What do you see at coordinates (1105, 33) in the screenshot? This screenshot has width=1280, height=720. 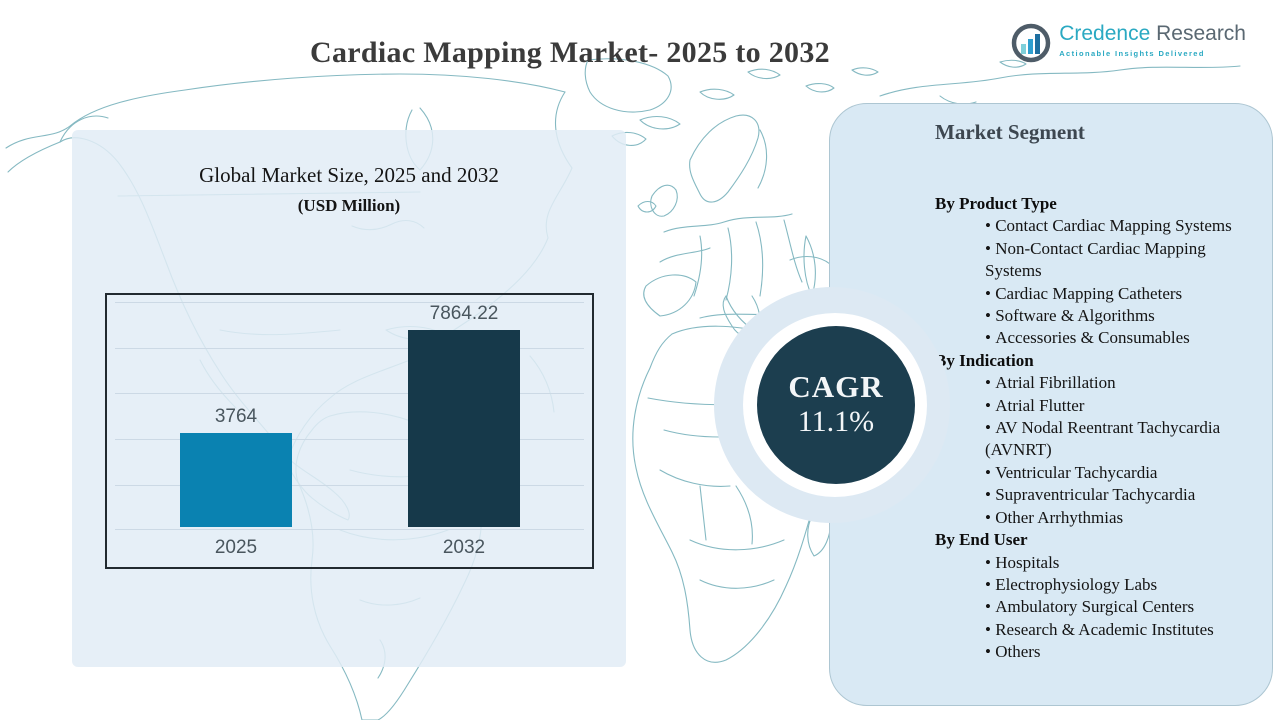 I see `logo-brand-primary: Credence` at bounding box center [1105, 33].